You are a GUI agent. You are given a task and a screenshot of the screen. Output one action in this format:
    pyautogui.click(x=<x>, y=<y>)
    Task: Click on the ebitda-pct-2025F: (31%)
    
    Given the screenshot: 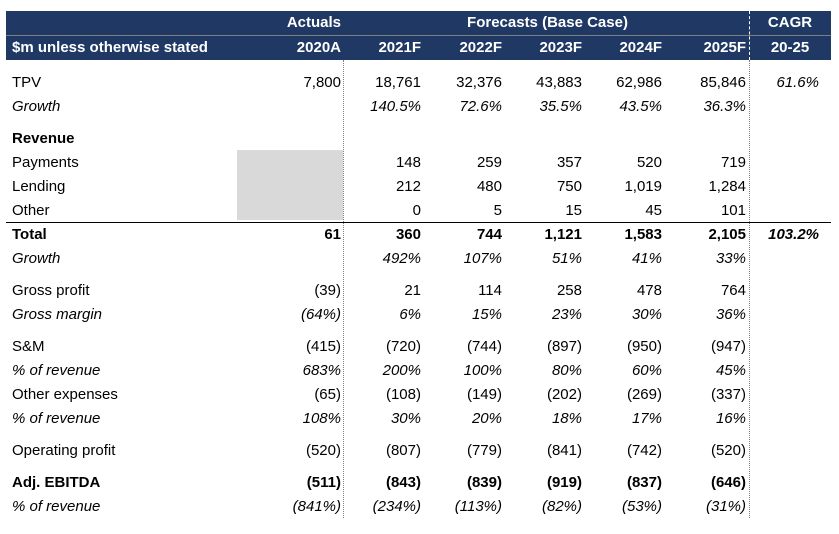 What is the action you would take?
    pyautogui.click(x=725, y=506)
    